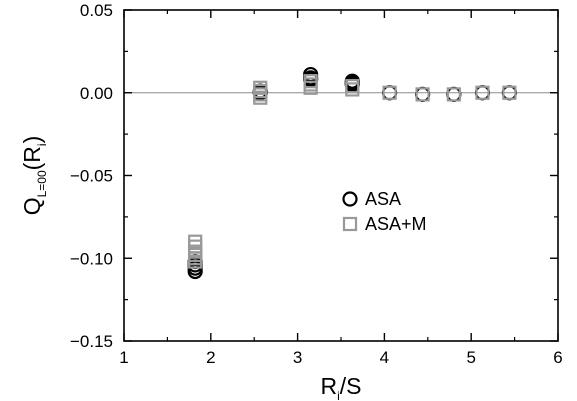 The height and width of the screenshot is (401, 577). Describe the element at coordinates (396, 224) in the screenshot. I see `legend-label: ASA+M` at that location.